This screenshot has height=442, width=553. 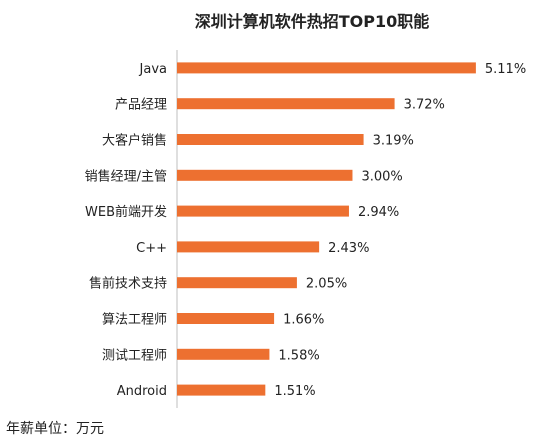 I want to click on category-label: 产品经理, so click(x=141, y=105).